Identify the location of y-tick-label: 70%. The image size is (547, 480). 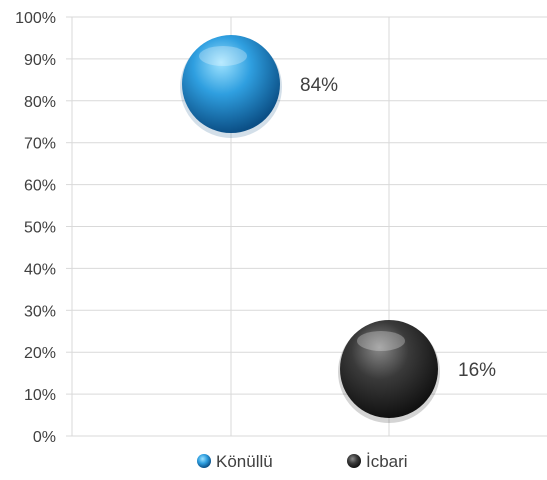
(40, 144).